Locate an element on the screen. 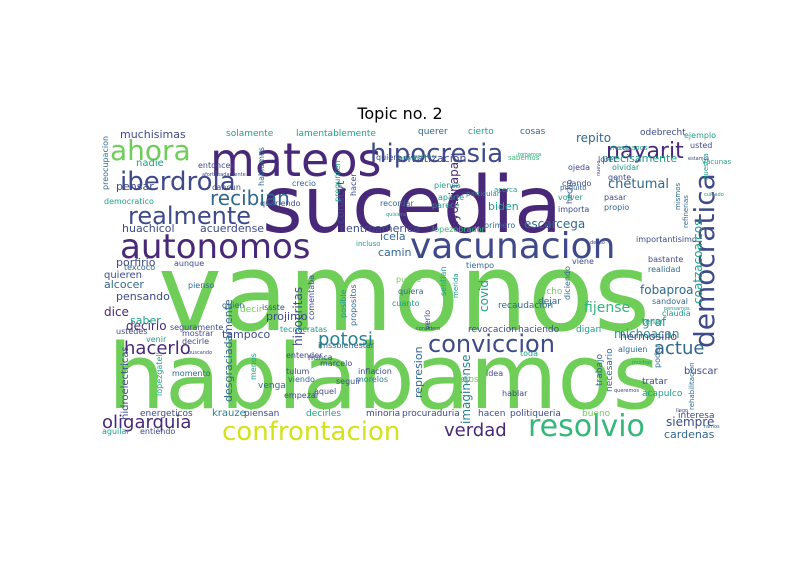  word-pienso: pienso is located at coordinates (201, 285).